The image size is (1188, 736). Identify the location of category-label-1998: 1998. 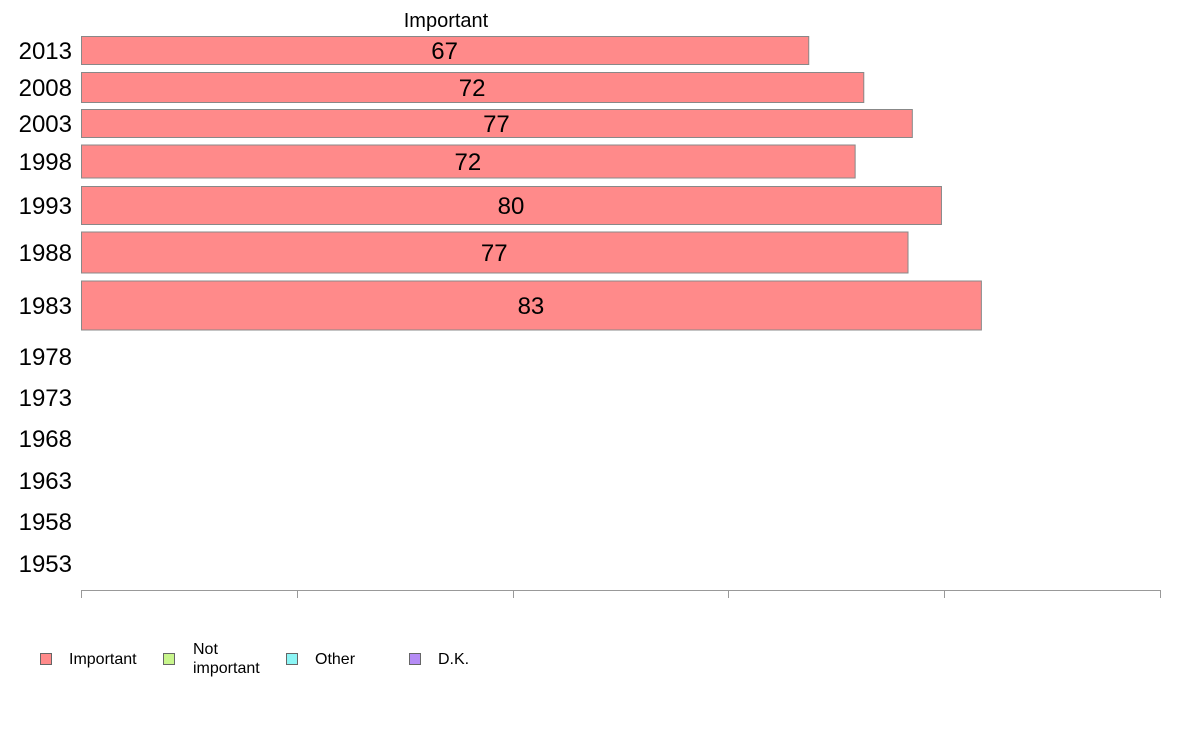
(45, 162).